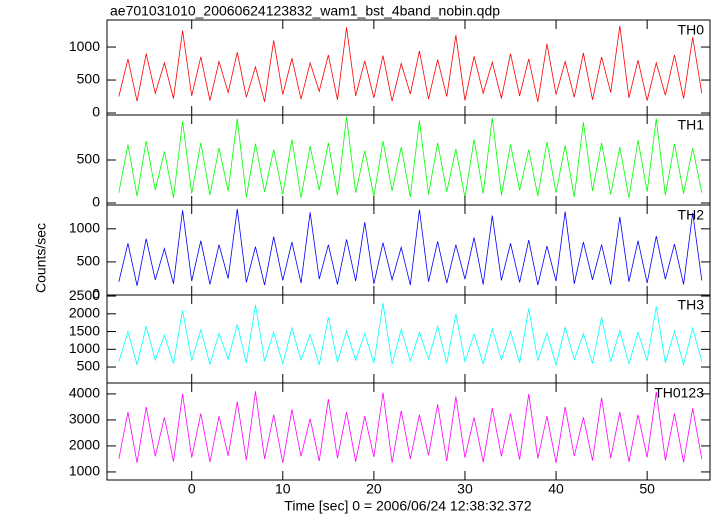 The height and width of the screenshot is (516, 717). What do you see at coordinates (679, 393) in the screenshot?
I see `panel-label: TH0123` at bounding box center [679, 393].